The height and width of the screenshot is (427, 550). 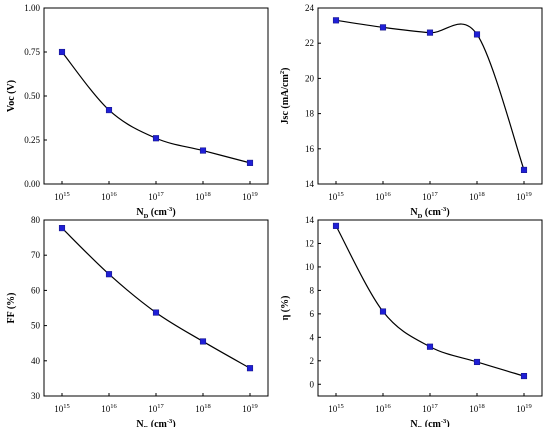 What do you see at coordinates (36, 326) in the screenshot?
I see `ff-y-tick-label: 50` at bounding box center [36, 326].